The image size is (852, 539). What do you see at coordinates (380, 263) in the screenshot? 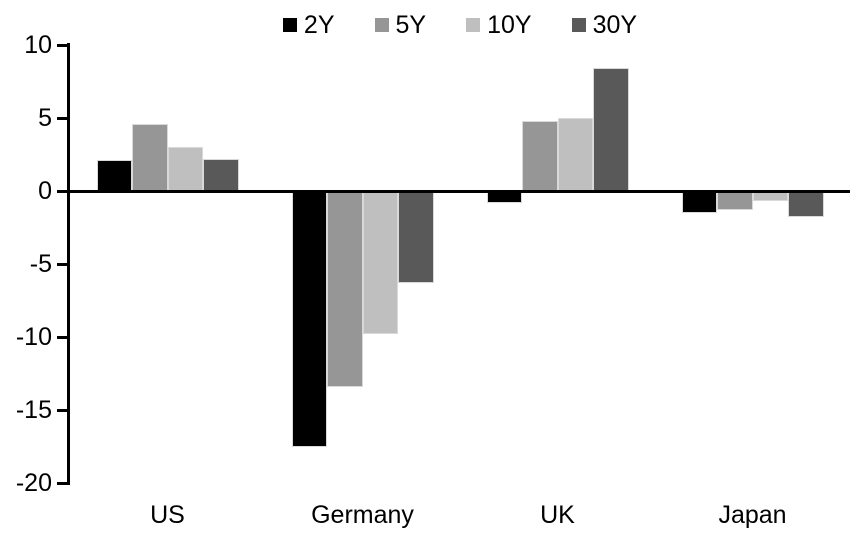
I see `bar-10y-germany` at bounding box center [380, 263].